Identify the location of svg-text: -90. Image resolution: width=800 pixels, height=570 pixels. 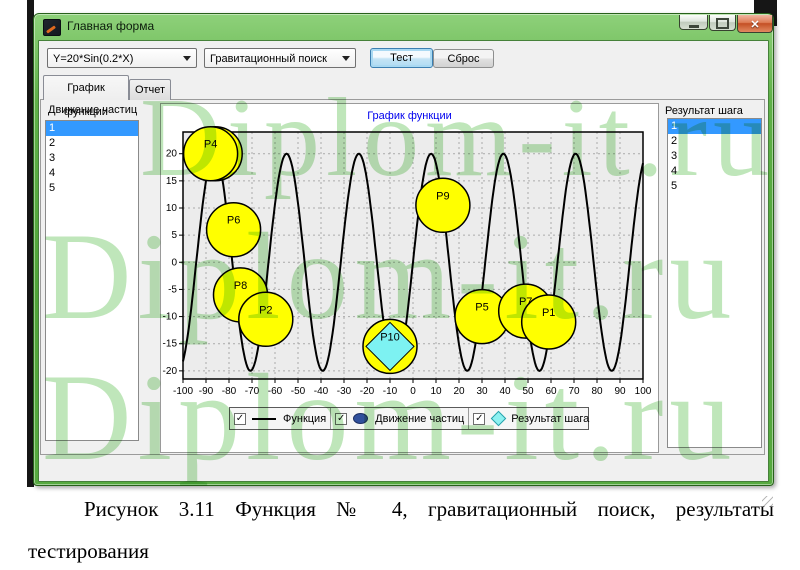
(206, 391).